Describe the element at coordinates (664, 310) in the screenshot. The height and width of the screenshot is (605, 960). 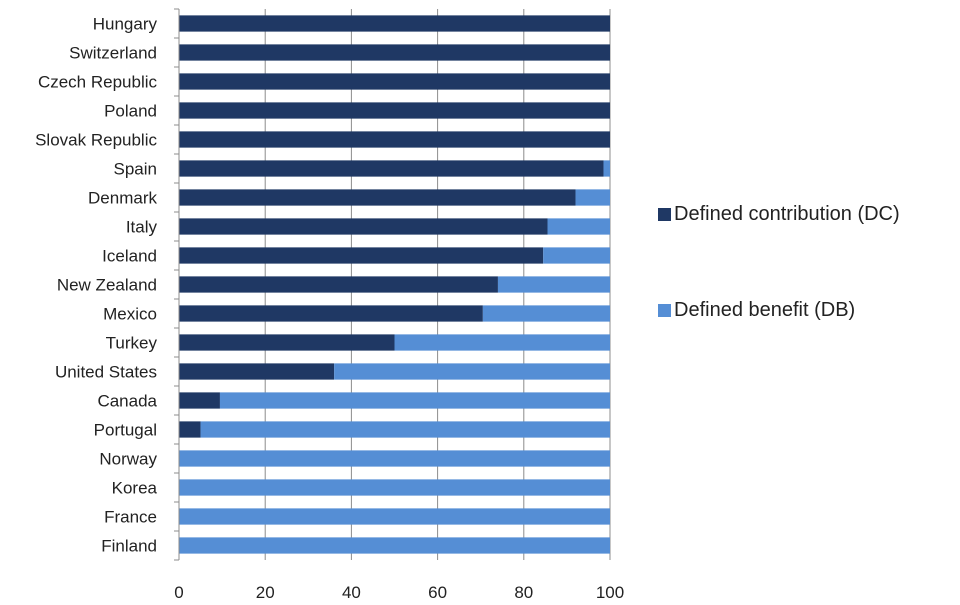
I see `legend-swatch-db` at that location.